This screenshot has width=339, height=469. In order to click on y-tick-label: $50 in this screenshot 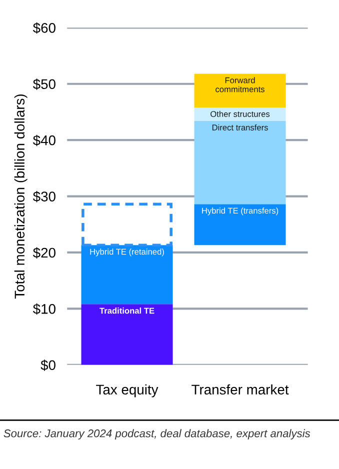, I will do `click(44, 84)`.